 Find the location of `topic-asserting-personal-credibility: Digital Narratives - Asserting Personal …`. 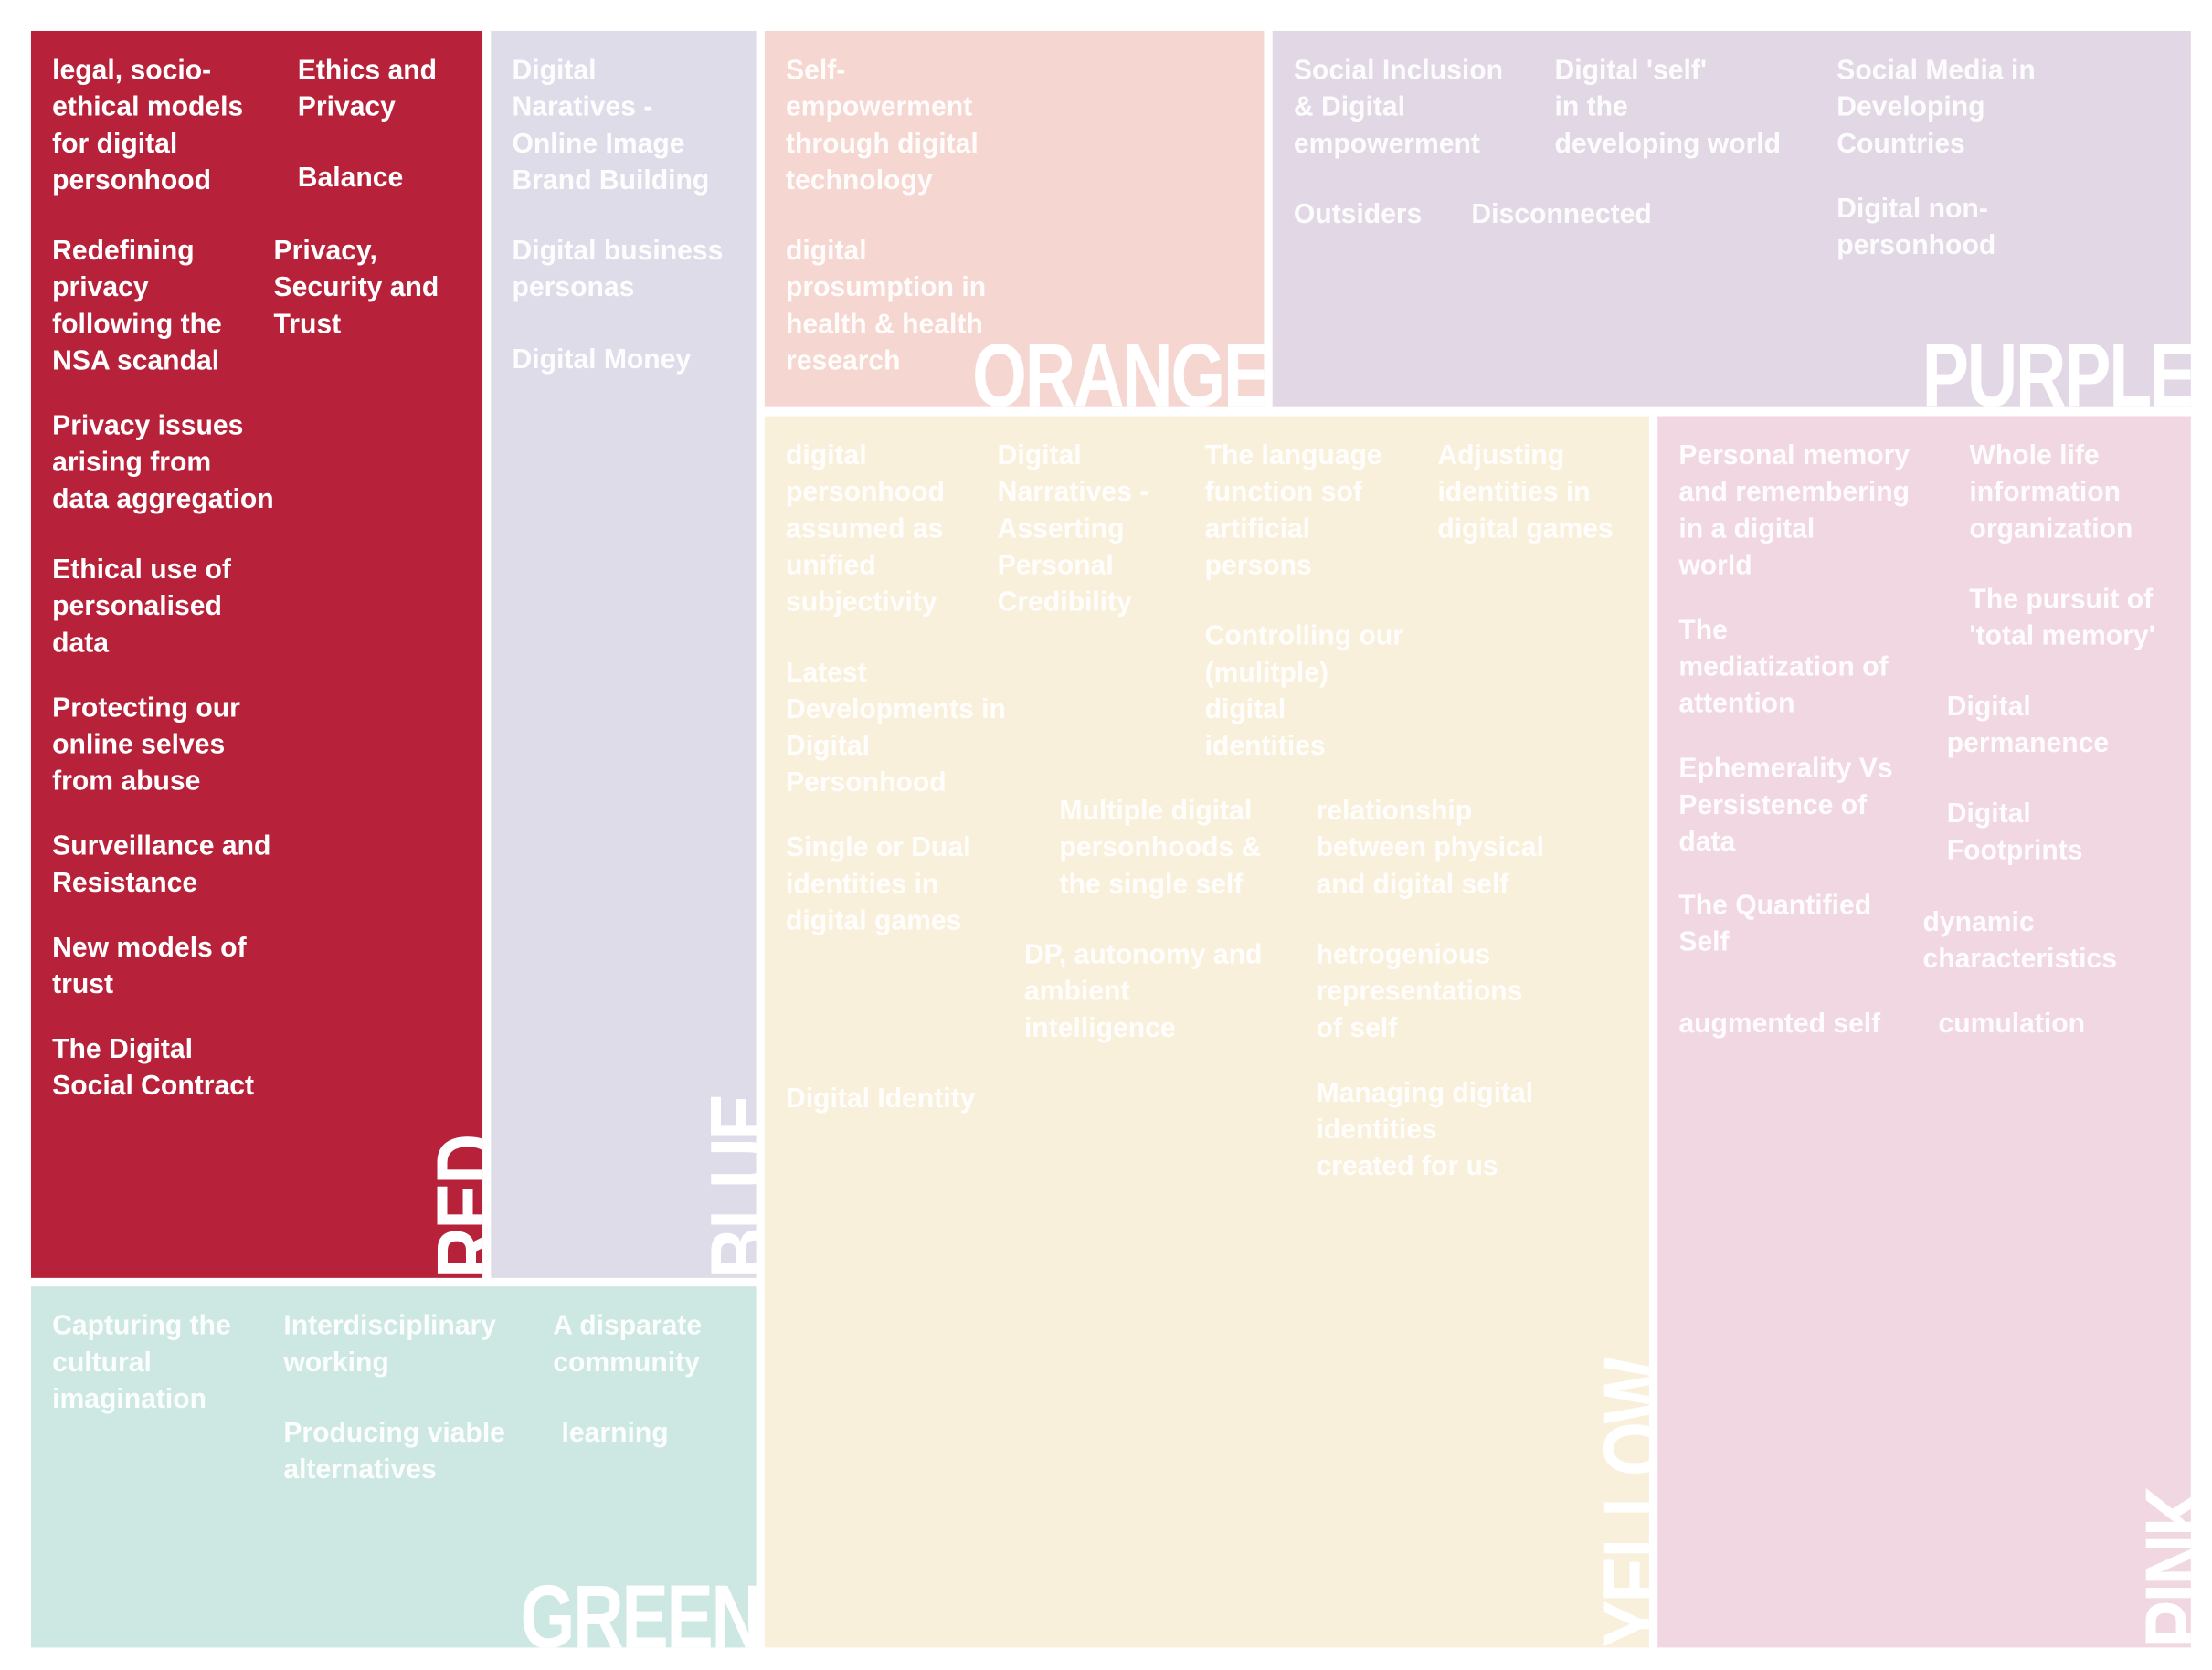

topic-asserting-personal-credibility: Digital Narratives - Asserting Personal … is located at coordinates (1073, 528).